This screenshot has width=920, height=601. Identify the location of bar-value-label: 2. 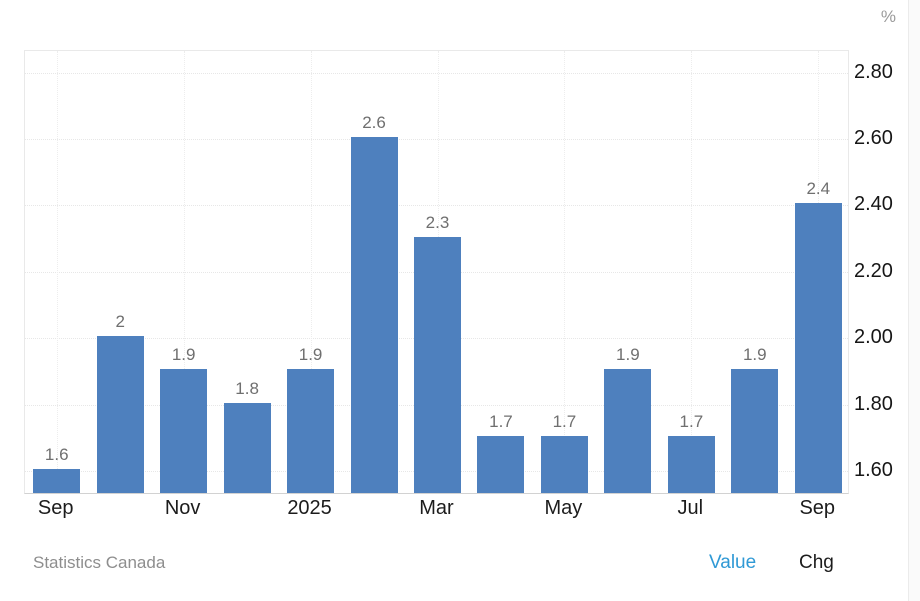
(120, 322).